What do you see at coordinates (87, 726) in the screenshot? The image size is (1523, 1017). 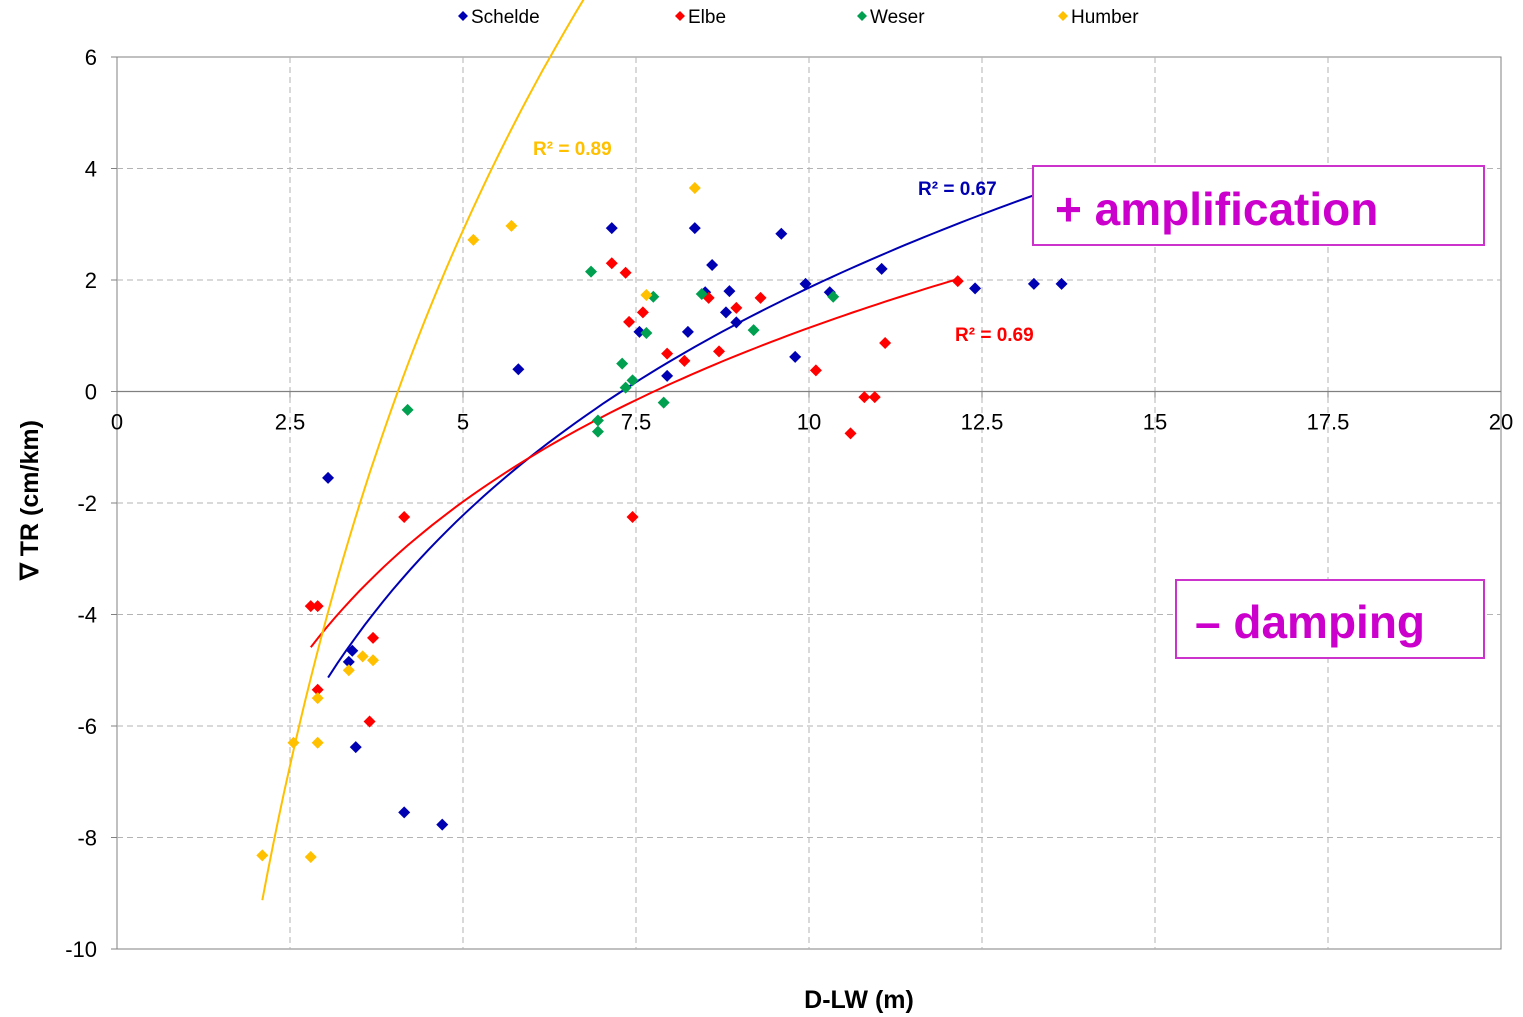 I see `y-tick-label: -6` at bounding box center [87, 726].